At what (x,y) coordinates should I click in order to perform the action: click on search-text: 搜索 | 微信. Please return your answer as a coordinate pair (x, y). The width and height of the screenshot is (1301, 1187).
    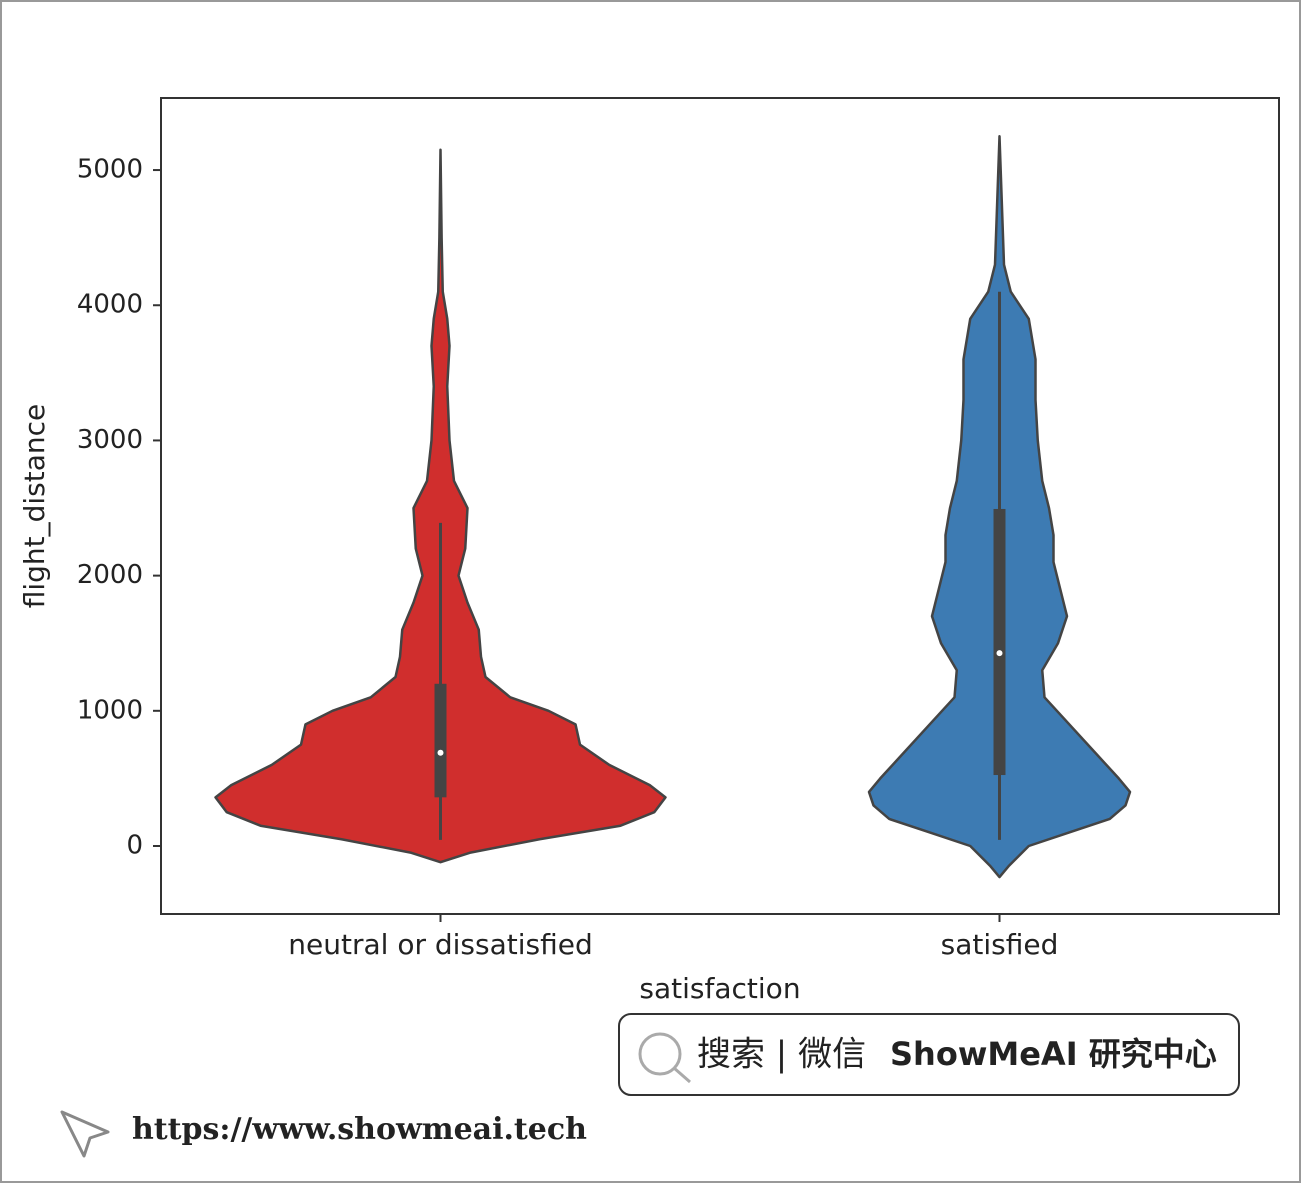
    Looking at the image, I should click on (781, 1055).